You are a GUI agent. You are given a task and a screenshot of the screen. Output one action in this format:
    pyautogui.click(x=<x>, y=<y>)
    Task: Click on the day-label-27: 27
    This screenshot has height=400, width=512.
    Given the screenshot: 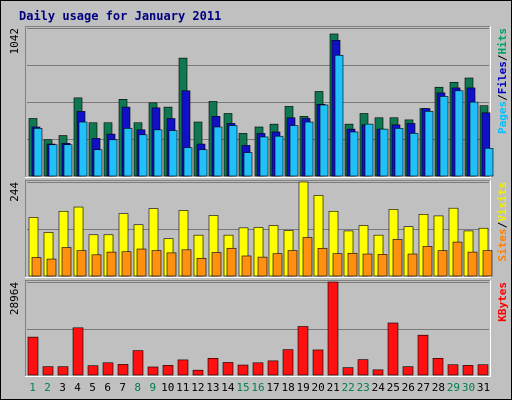 What is the action you would take?
    pyautogui.click(x=423, y=387)
    